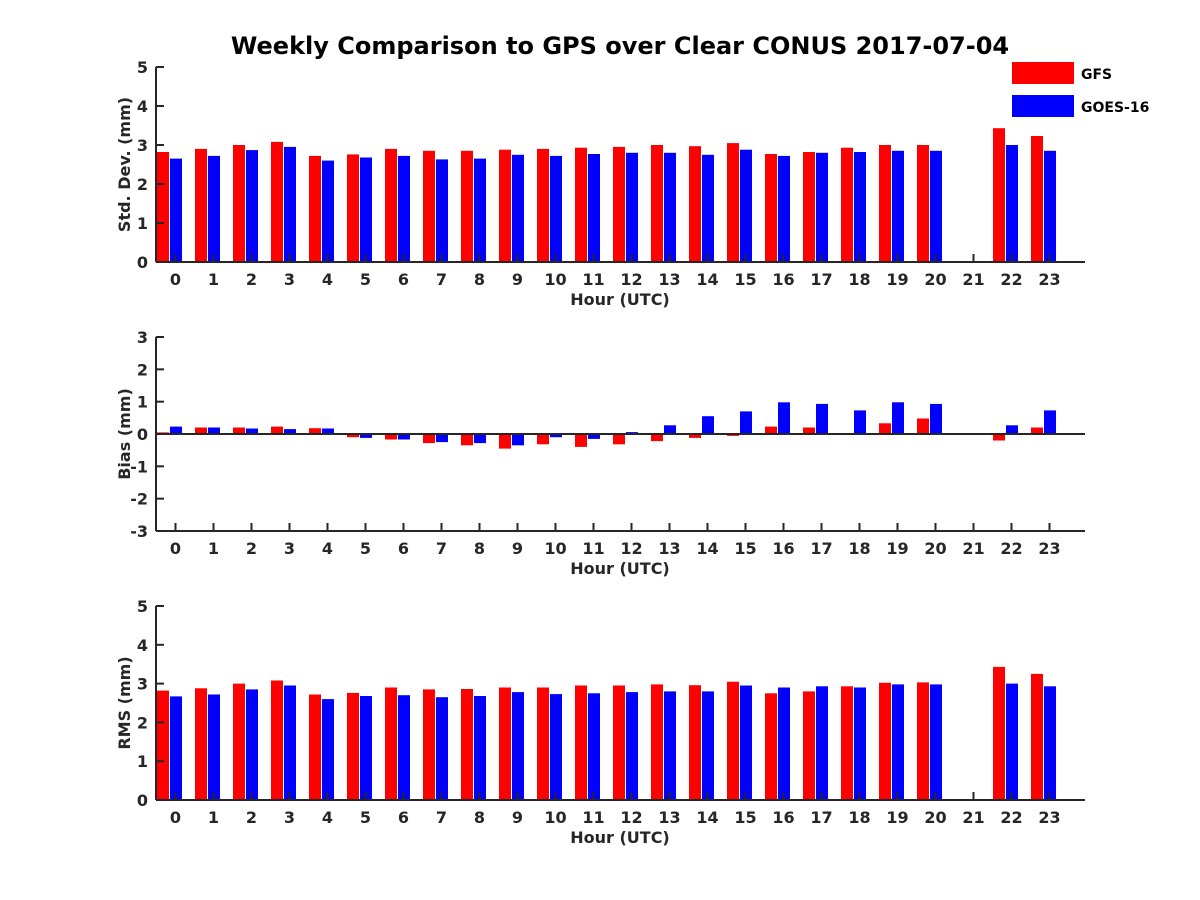 Image resolution: width=1200 pixels, height=900 pixels. What do you see at coordinates (1043, 73) in the screenshot?
I see `legend-swatch-gfs` at bounding box center [1043, 73].